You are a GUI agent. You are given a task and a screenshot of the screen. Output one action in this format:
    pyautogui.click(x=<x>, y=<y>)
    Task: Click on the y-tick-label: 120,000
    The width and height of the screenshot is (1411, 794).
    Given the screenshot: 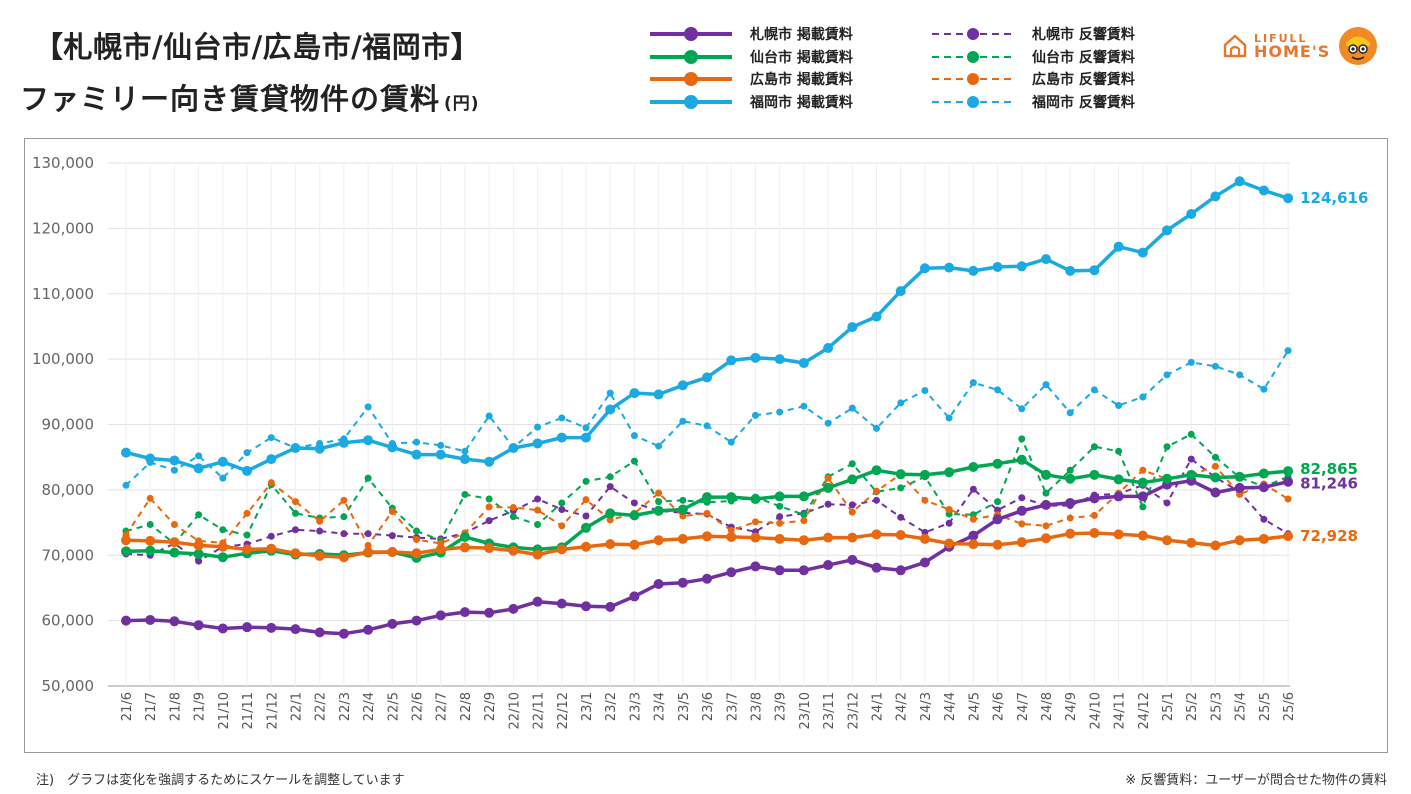 What is the action you would take?
    pyautogui.click(x=63, y=228)
    